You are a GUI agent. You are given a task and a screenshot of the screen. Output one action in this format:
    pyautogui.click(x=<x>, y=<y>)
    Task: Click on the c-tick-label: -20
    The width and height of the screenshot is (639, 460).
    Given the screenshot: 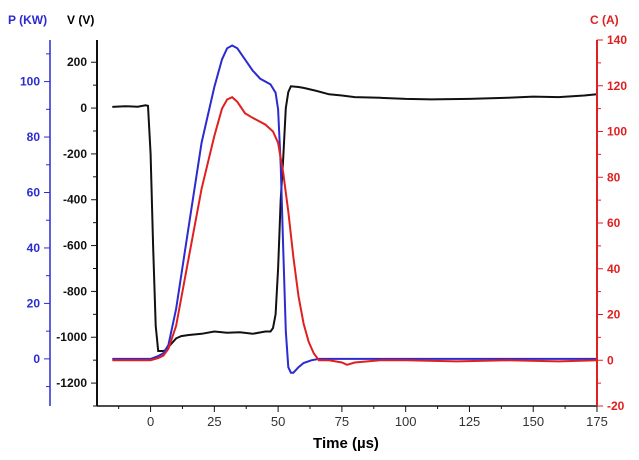 What is the action you would take?
    pyautogui.click(x=616, y=406)
    